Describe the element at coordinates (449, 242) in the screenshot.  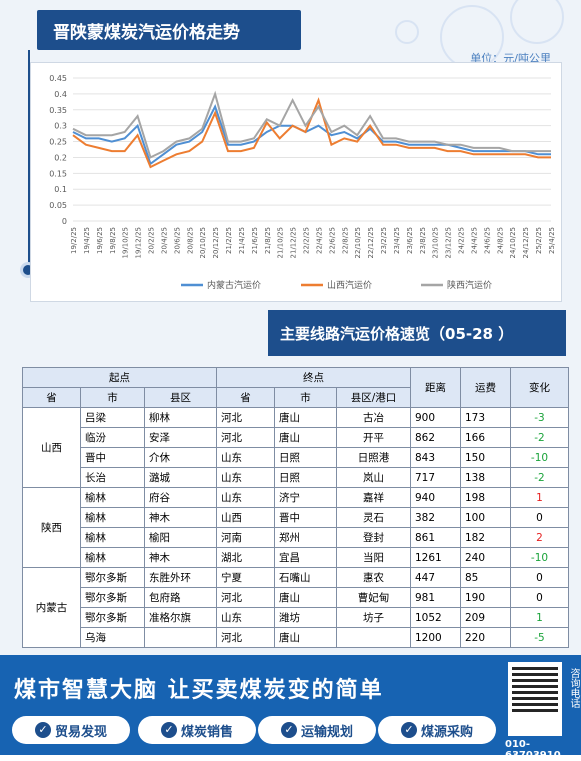
I see `x-tick-label: 23/12/25` at that location.